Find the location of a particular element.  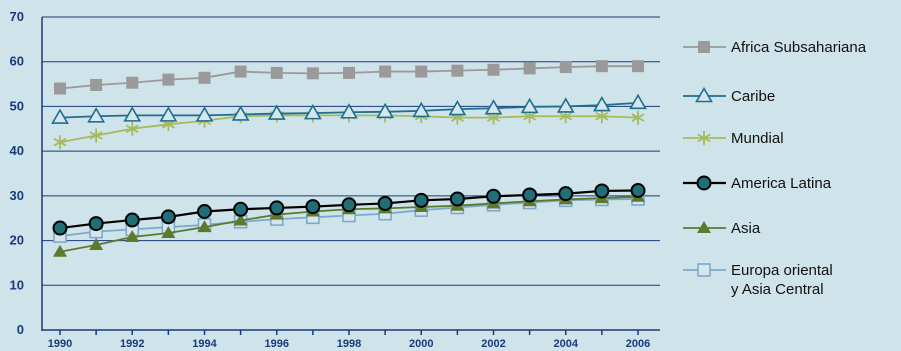

y-tick-label: 30 is located at coordinates (17, 195).